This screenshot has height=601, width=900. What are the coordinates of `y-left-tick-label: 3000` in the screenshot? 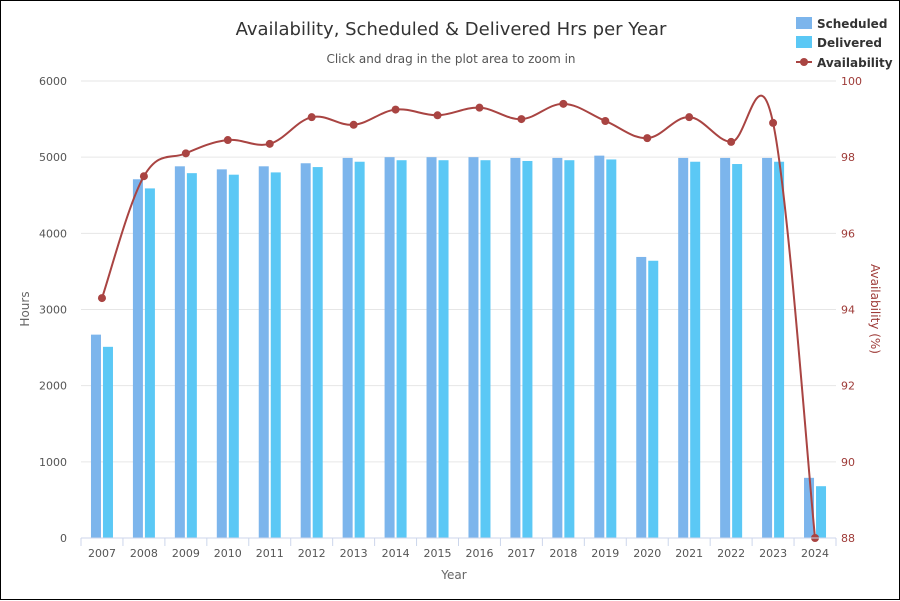 It's located at (53, 310).